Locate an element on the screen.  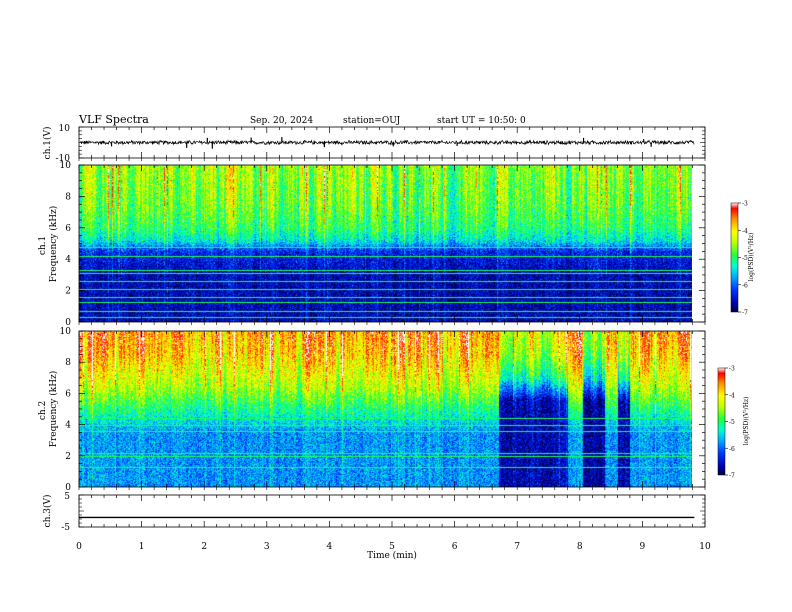
x-tick-label: 3 is located at coordinates (267, 547).